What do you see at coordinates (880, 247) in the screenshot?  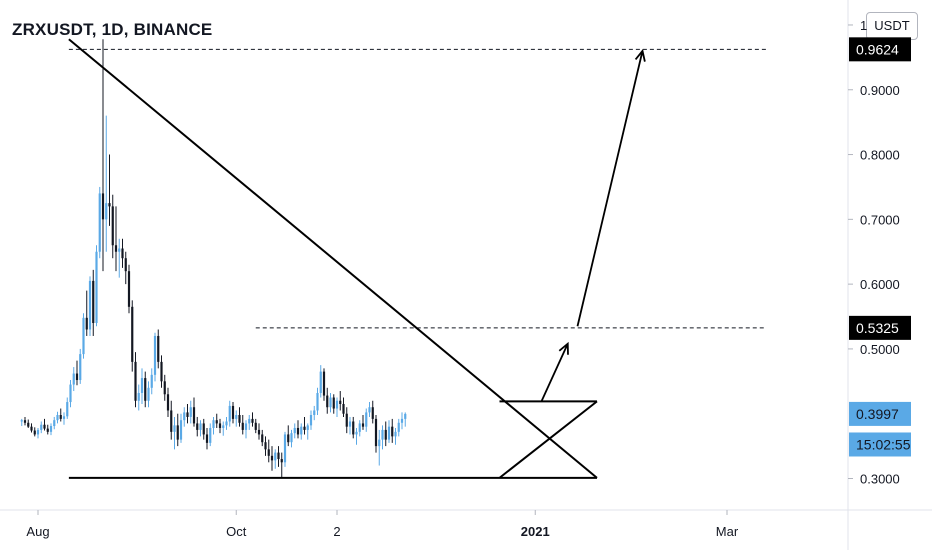 I see `price-labels-layer: 0.9624 0.5325 0.3997 15:02:55` at bounding box center [880, 247].